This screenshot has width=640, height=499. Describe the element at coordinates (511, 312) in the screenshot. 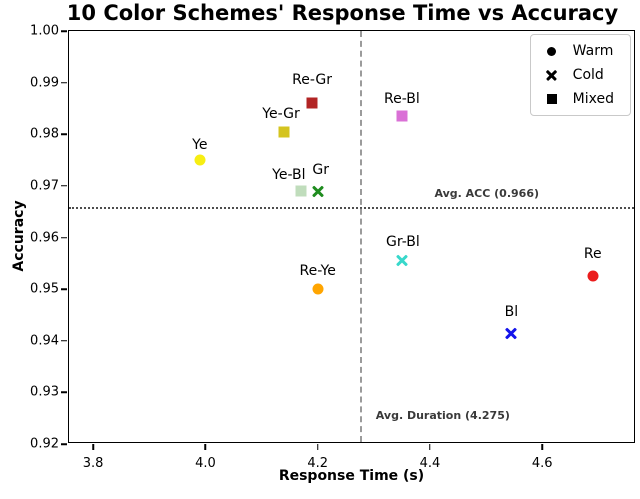

I see `point-label-bl: Bl` at that location.